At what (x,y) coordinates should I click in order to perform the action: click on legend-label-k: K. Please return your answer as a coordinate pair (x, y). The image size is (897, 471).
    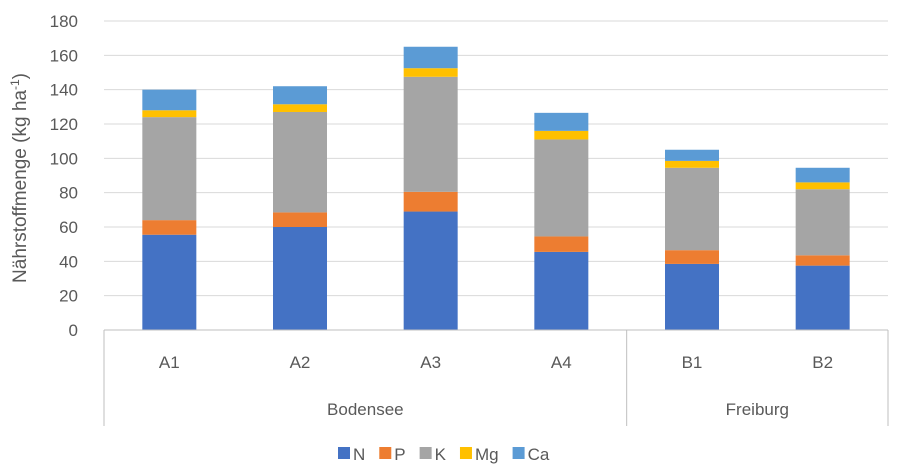
    Looking at the image, I should click on (441, 454).